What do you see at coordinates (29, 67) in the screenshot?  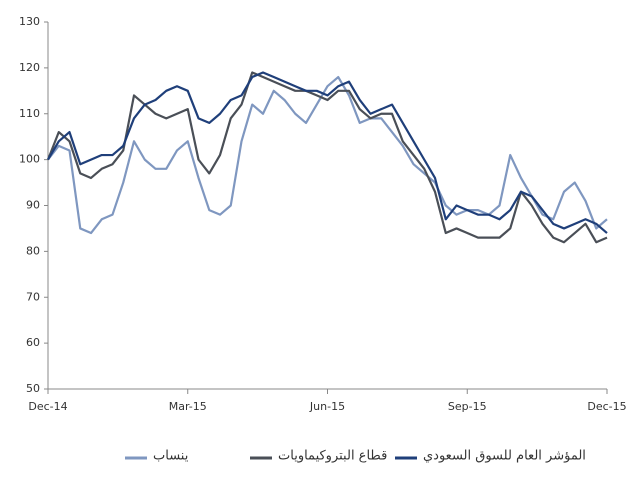 I see `y-tick-label: 120` at bounding box center [29, 67].